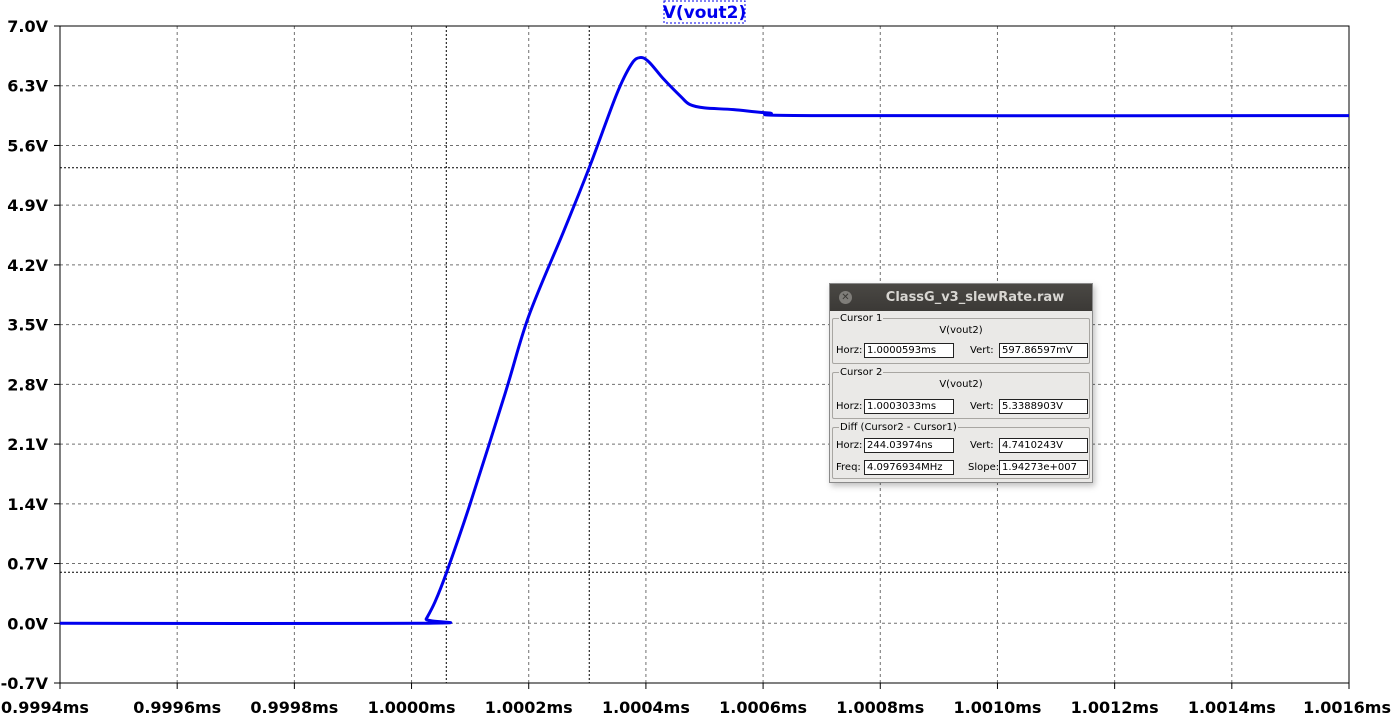  What do you see at coordinates (961, 330) in the screenshot?
I see `cursor1-signal: V(vout2)` at bounding box center [961, 330].